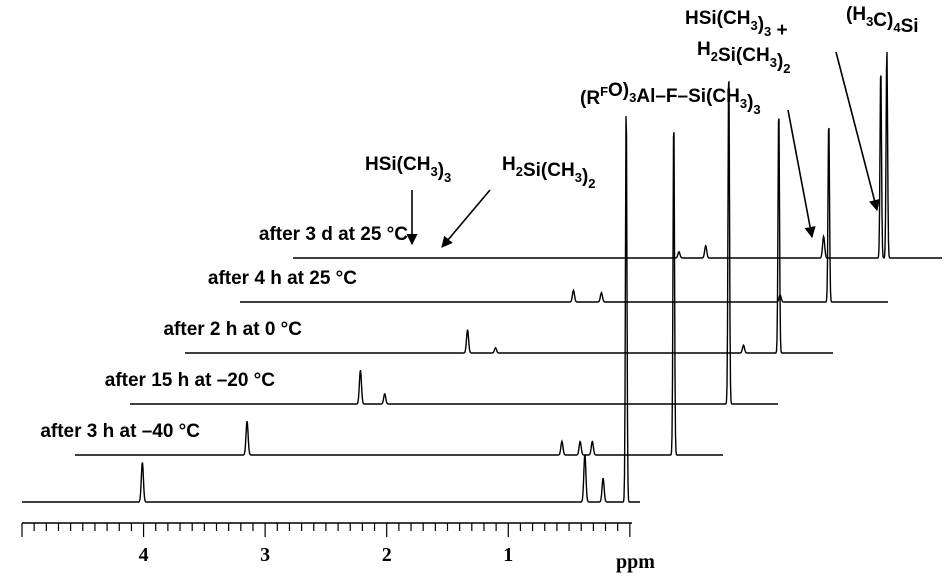 Image resolution: width=946 pixels, height=584 pixels. Describe the element at coordinates (408, 169) in the screenshot. I see `peak-annotation: HSi(CH3)3` at that location.